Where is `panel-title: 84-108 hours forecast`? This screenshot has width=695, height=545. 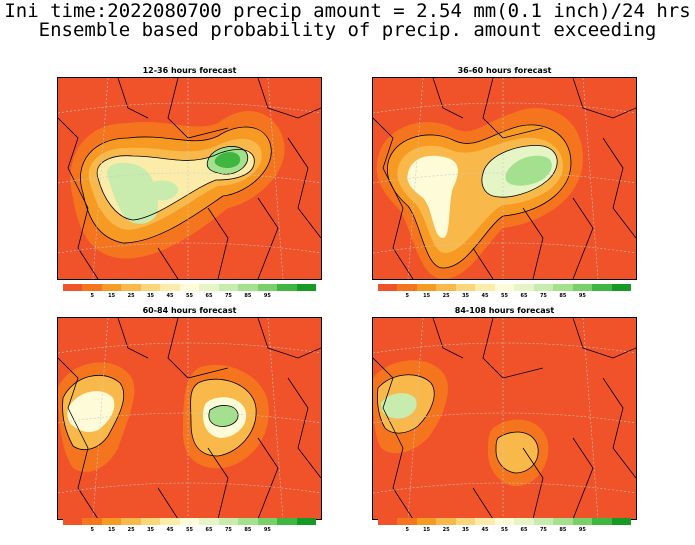
panel-title: 84-108 hours forecast is located at coordinates (504, 310).